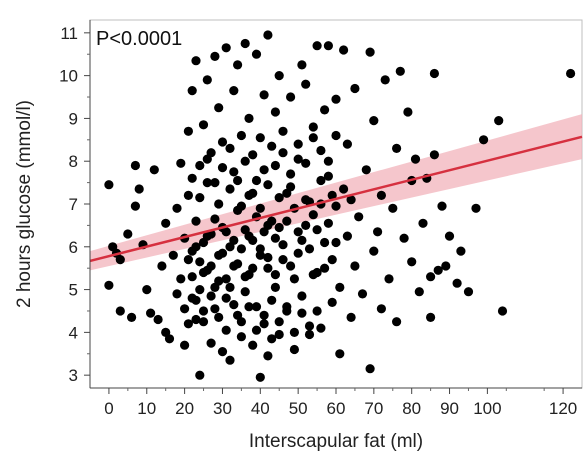 This screenshot has height=459, width=586. I want to click on x-tick-label: 0, so click(108, 408).